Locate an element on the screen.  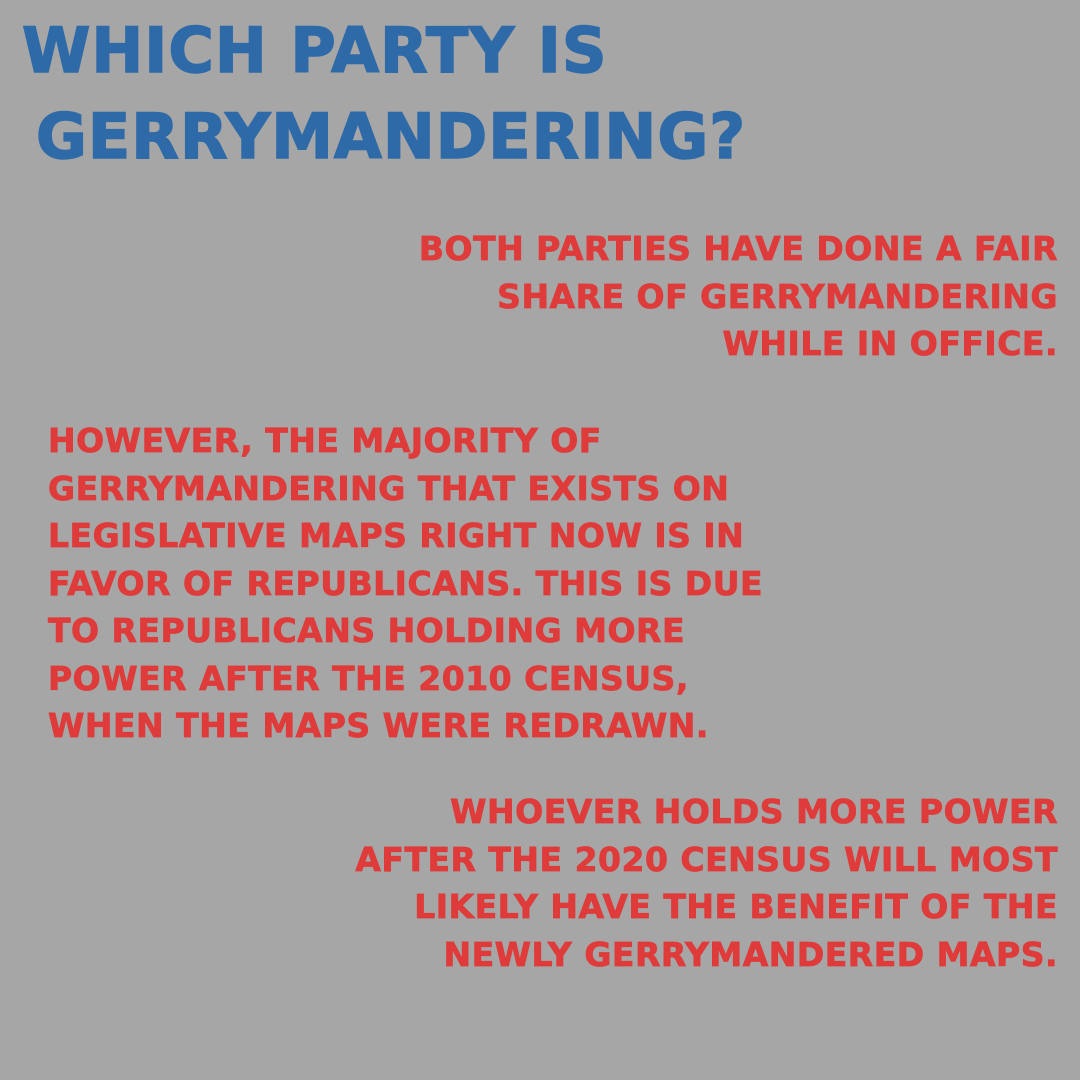
paragraph-line: BOTH PARTIES HAVE DONE A FAIR is located at coordinates (738, 249).